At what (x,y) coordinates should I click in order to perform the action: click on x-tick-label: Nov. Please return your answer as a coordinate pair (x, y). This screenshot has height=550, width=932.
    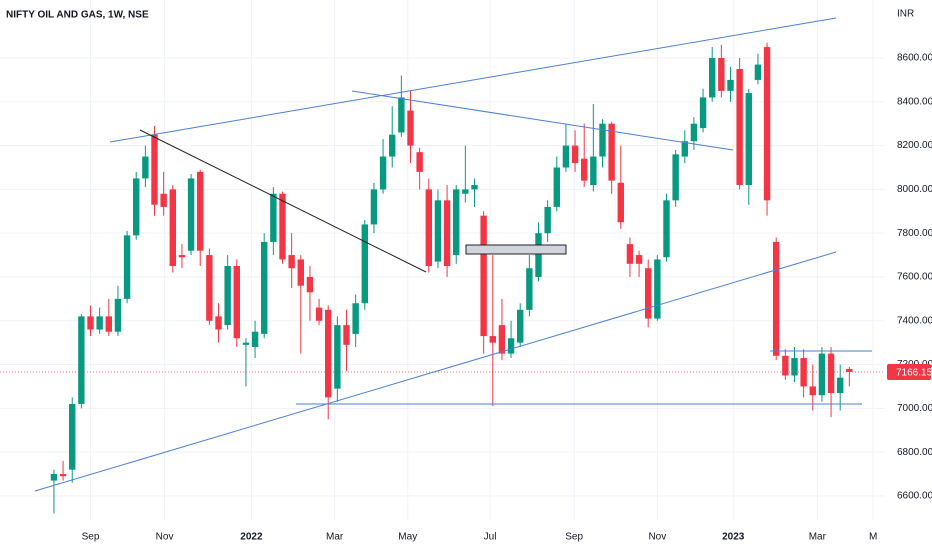
    Looking at the image, I should click on (657, 537).